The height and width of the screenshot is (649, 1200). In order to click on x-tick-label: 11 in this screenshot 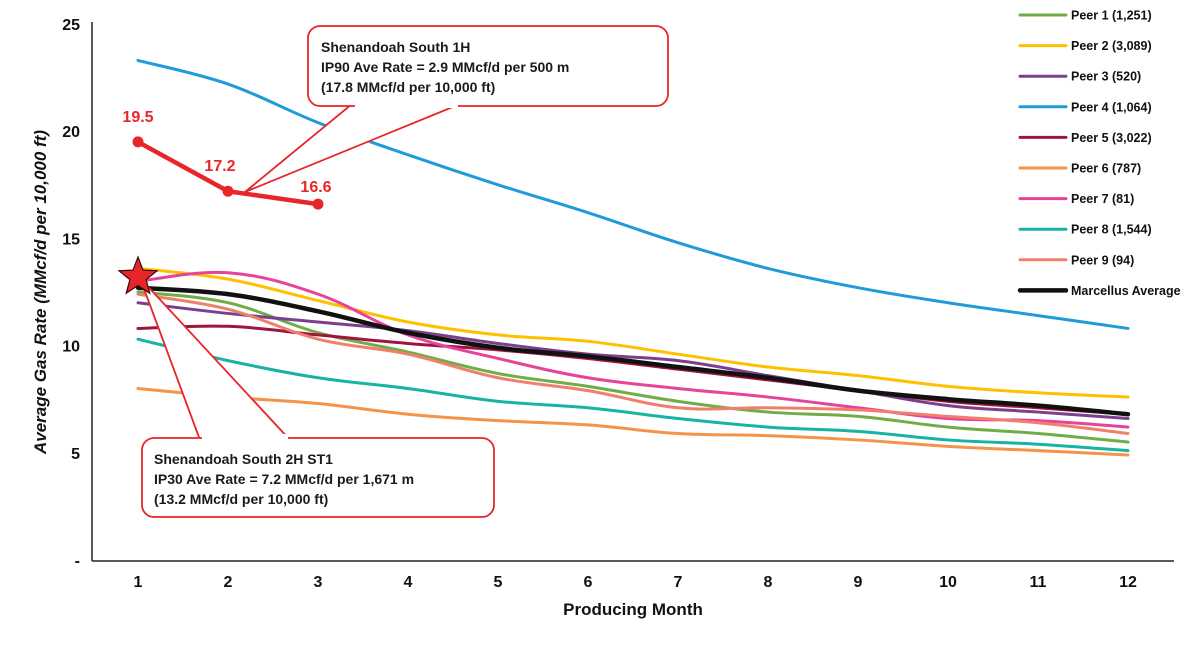, I will do `click(1038, 582)`.